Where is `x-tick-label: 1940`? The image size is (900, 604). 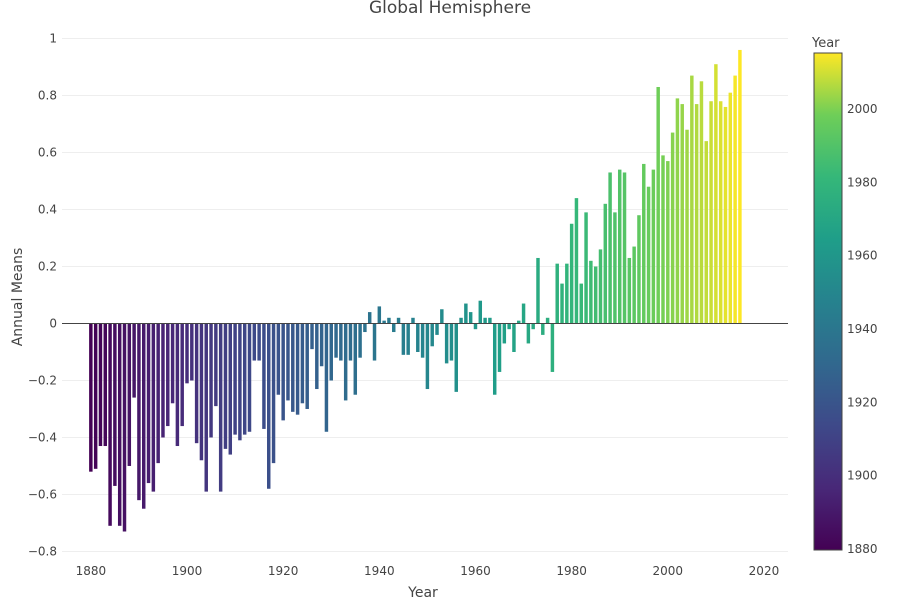 x-tick-label: 1940 is located at coordinates (379, 571).